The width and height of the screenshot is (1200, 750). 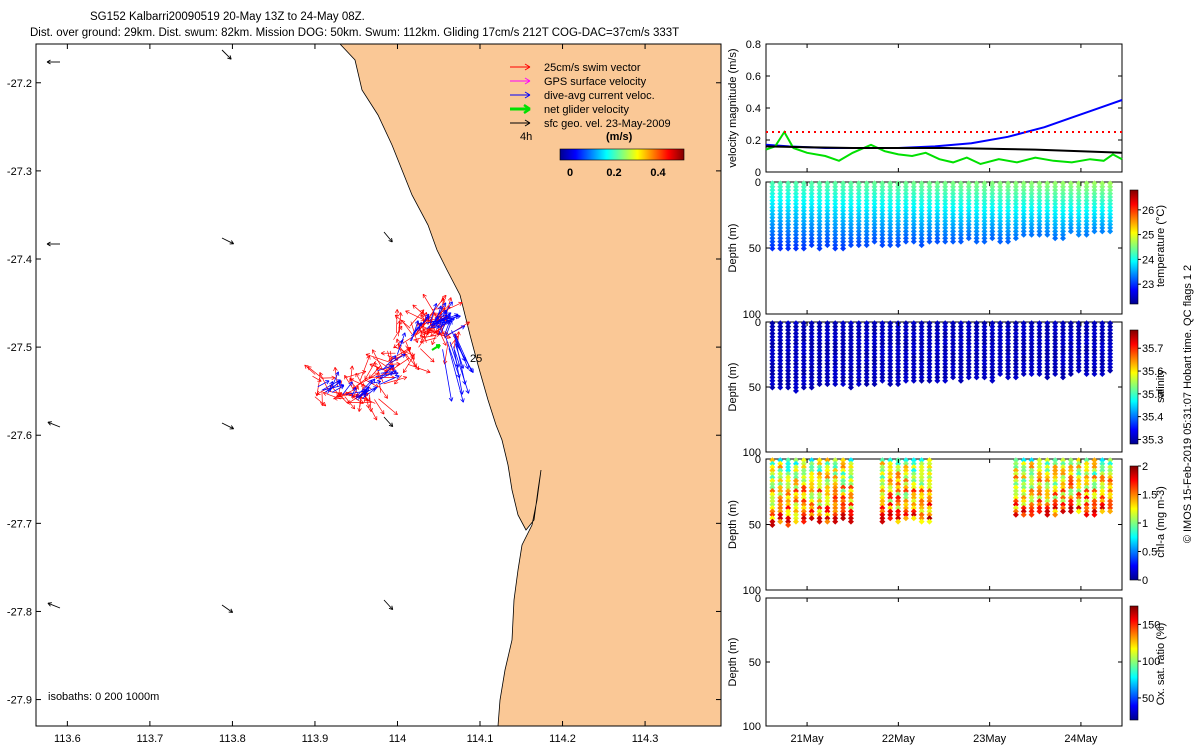 What do you see at coordinates (944, 662) in the screenshot?
I see `oxygen-axes` at bounding box center [944, 662].